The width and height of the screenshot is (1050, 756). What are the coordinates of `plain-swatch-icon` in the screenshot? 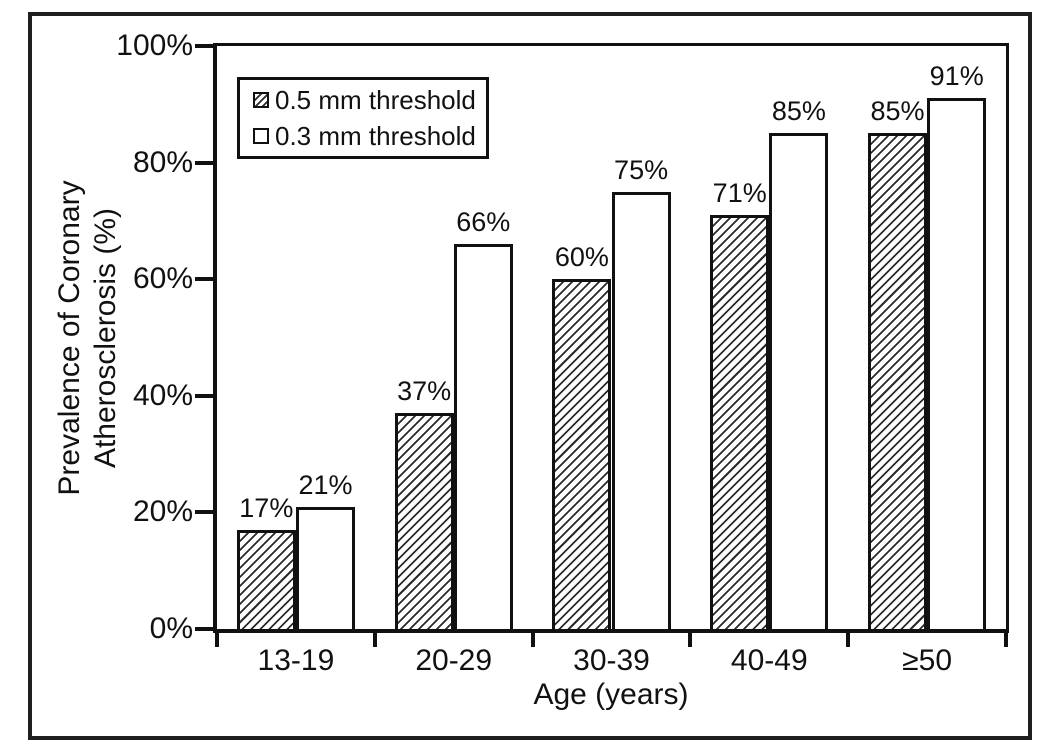 It's located at (261, 136).